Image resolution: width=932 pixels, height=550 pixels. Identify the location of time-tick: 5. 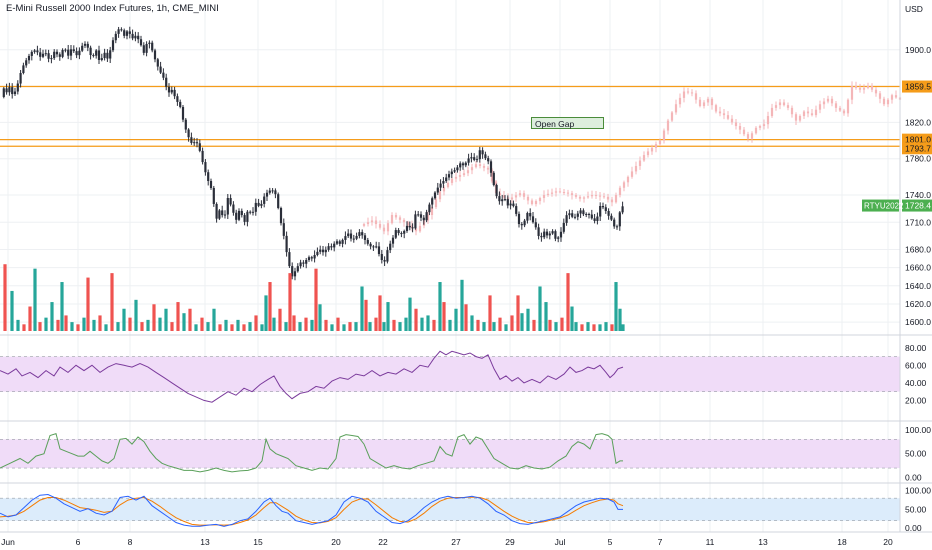
(610, 542).